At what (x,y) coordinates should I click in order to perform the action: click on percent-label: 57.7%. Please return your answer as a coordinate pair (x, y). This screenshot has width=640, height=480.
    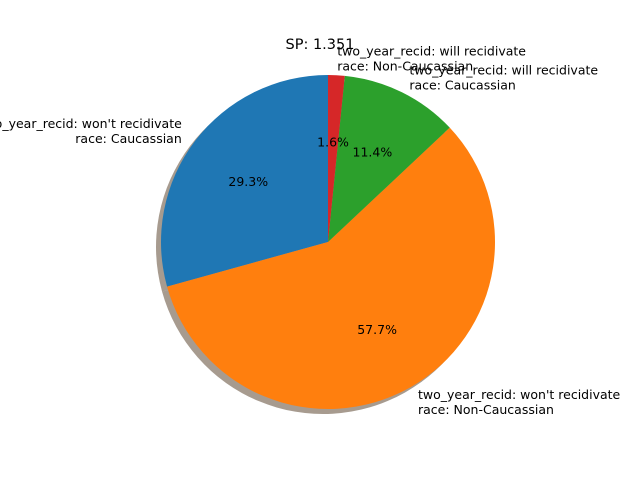
    Looking at the image, I should click on (377, 329).